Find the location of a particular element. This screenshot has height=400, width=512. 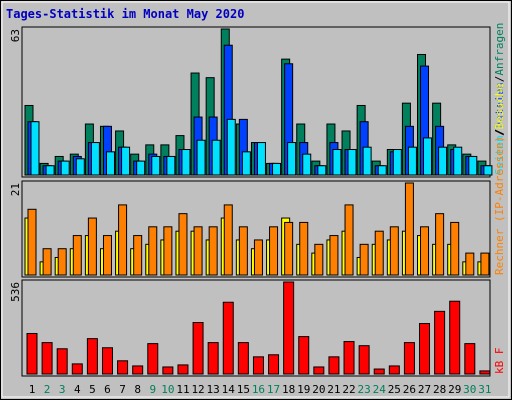

x-tick-label: 6 is located at coordinates (107, 389).